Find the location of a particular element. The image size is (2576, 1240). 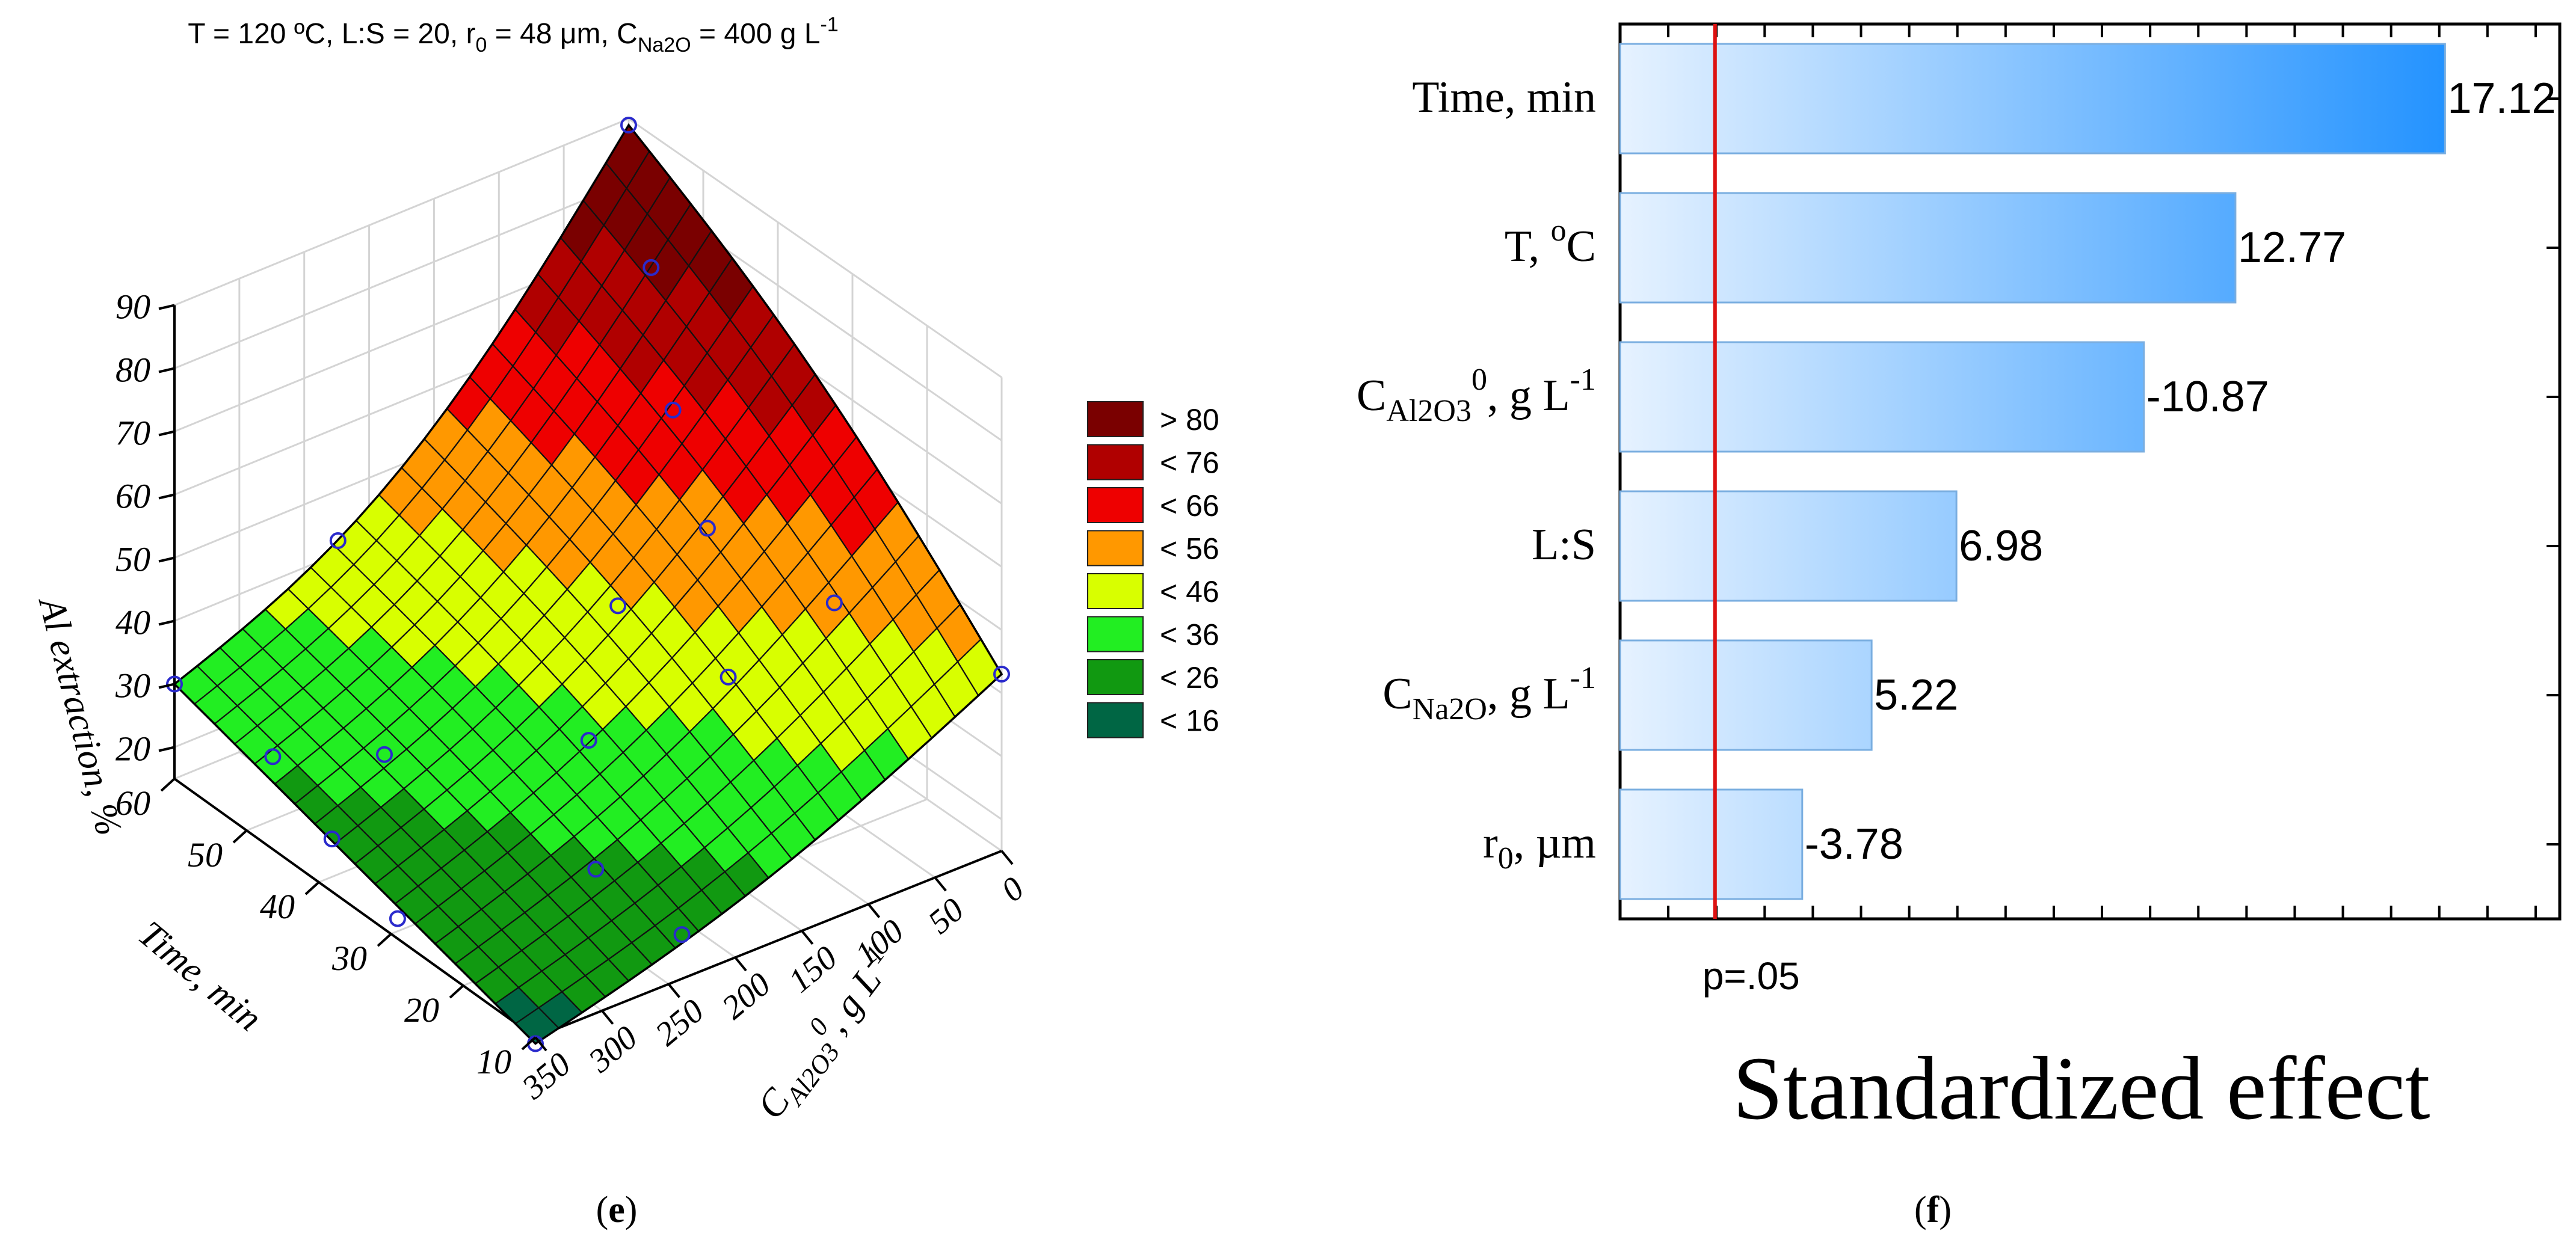

time-tick-label: 20 is located at coordinates (421, 1010).